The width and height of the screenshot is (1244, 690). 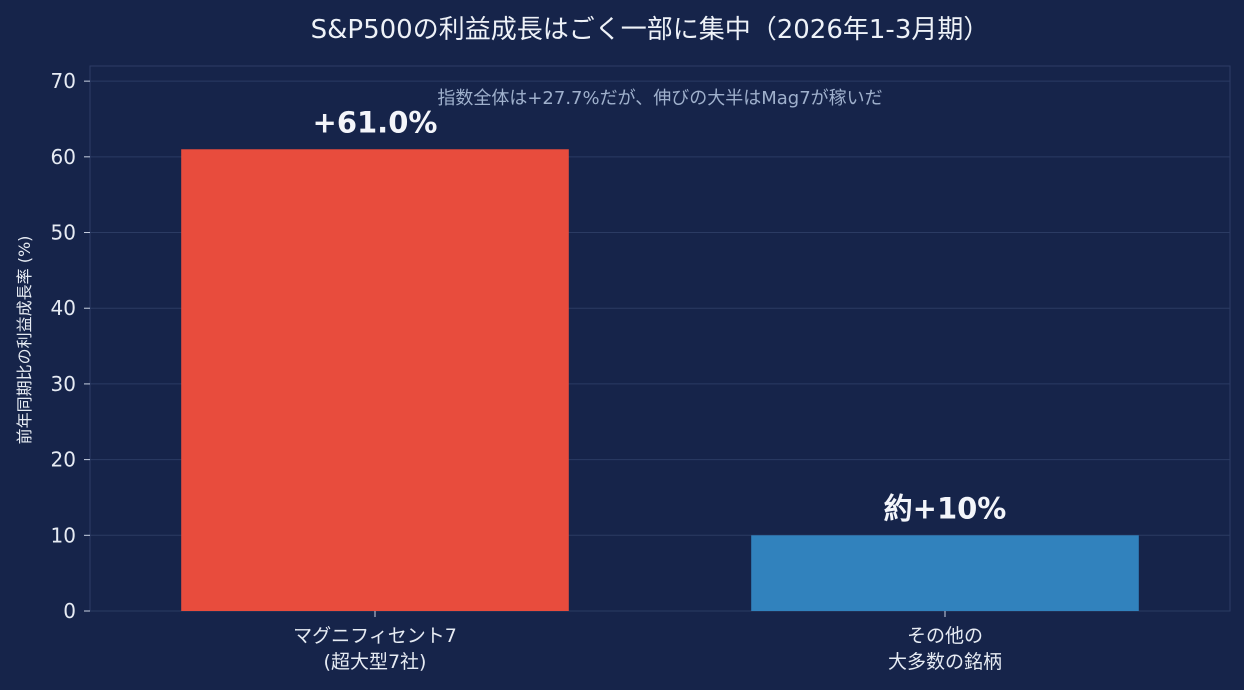 I want to click on y-tick-label: 0, so click(x=69, y=611).